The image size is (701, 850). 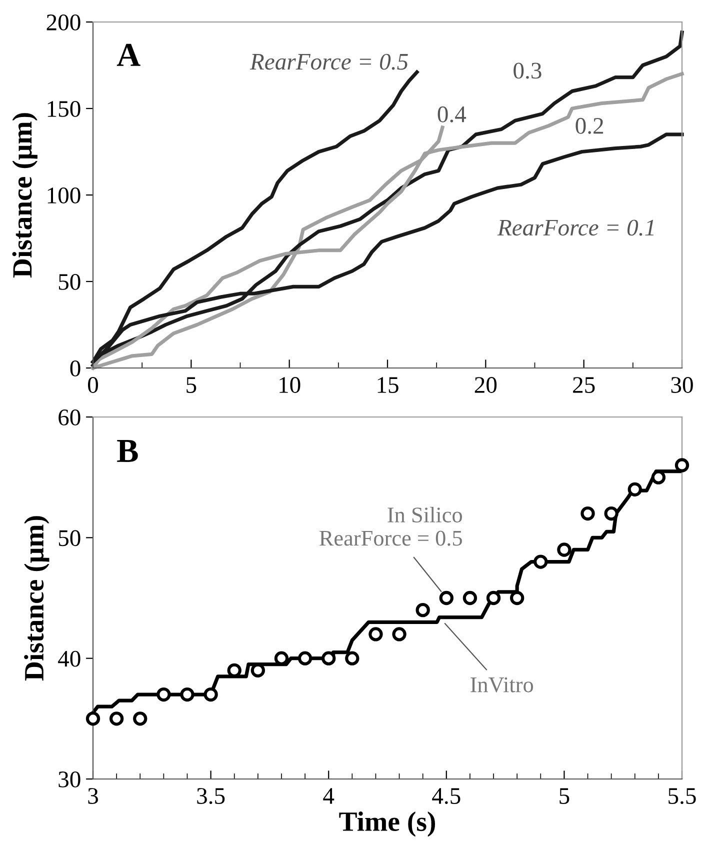 What do you see at coordinates (127, 451) in the screenshot?
I see `annotation: B` at bounding box center [127, 451].